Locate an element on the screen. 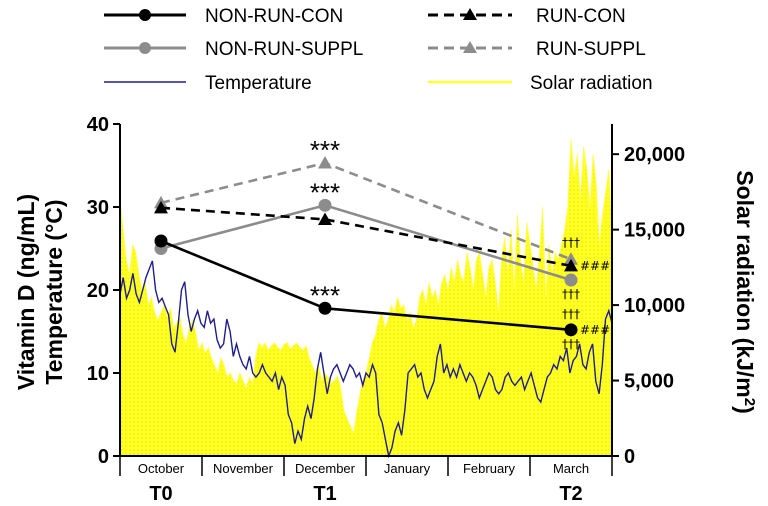 This screenshot has height=506, width=768. month-label: January is located at coordinates (407, 468).